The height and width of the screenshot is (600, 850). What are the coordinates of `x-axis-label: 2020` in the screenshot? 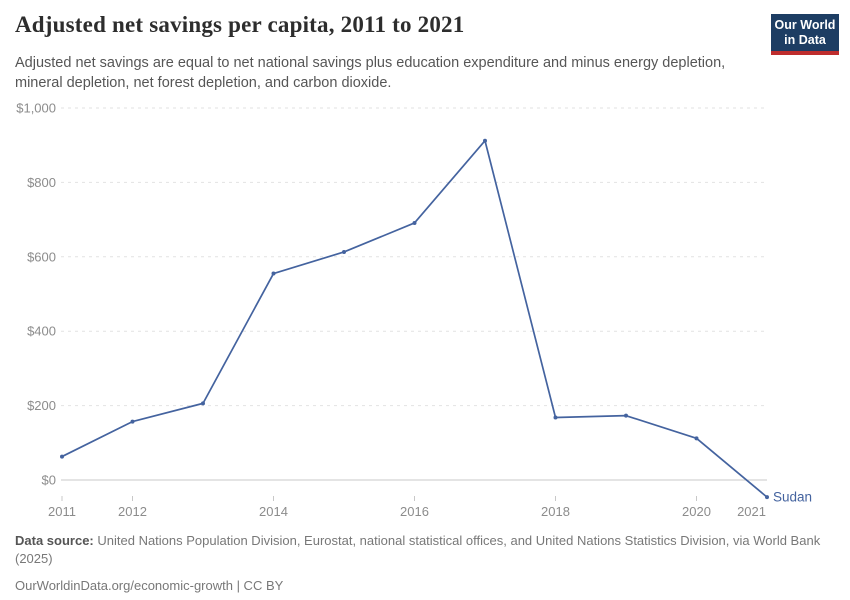 It's located at (696, 511).